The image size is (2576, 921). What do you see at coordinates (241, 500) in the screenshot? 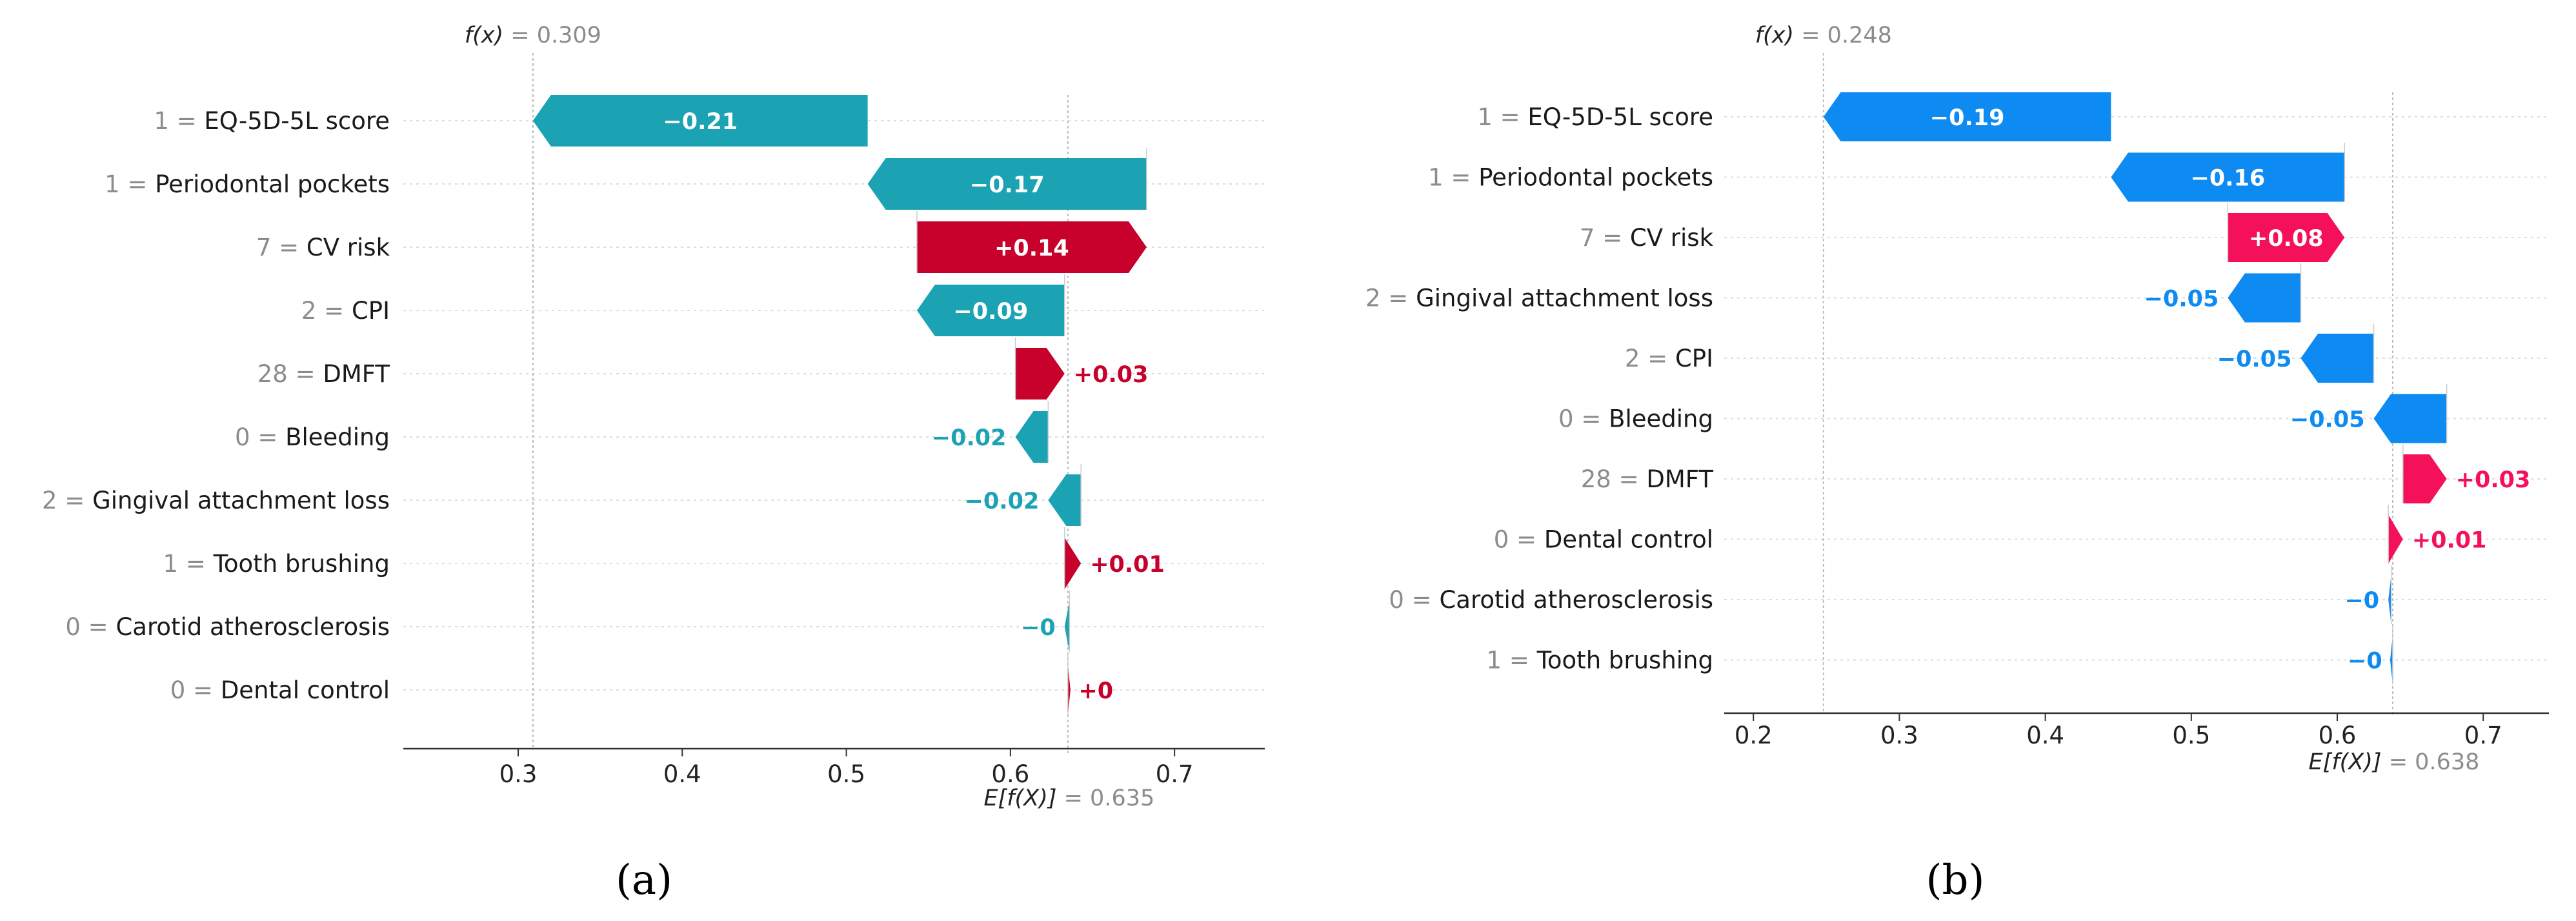
I see `feature-name: Gingival attachment loss` at bounding box center [241, 500].